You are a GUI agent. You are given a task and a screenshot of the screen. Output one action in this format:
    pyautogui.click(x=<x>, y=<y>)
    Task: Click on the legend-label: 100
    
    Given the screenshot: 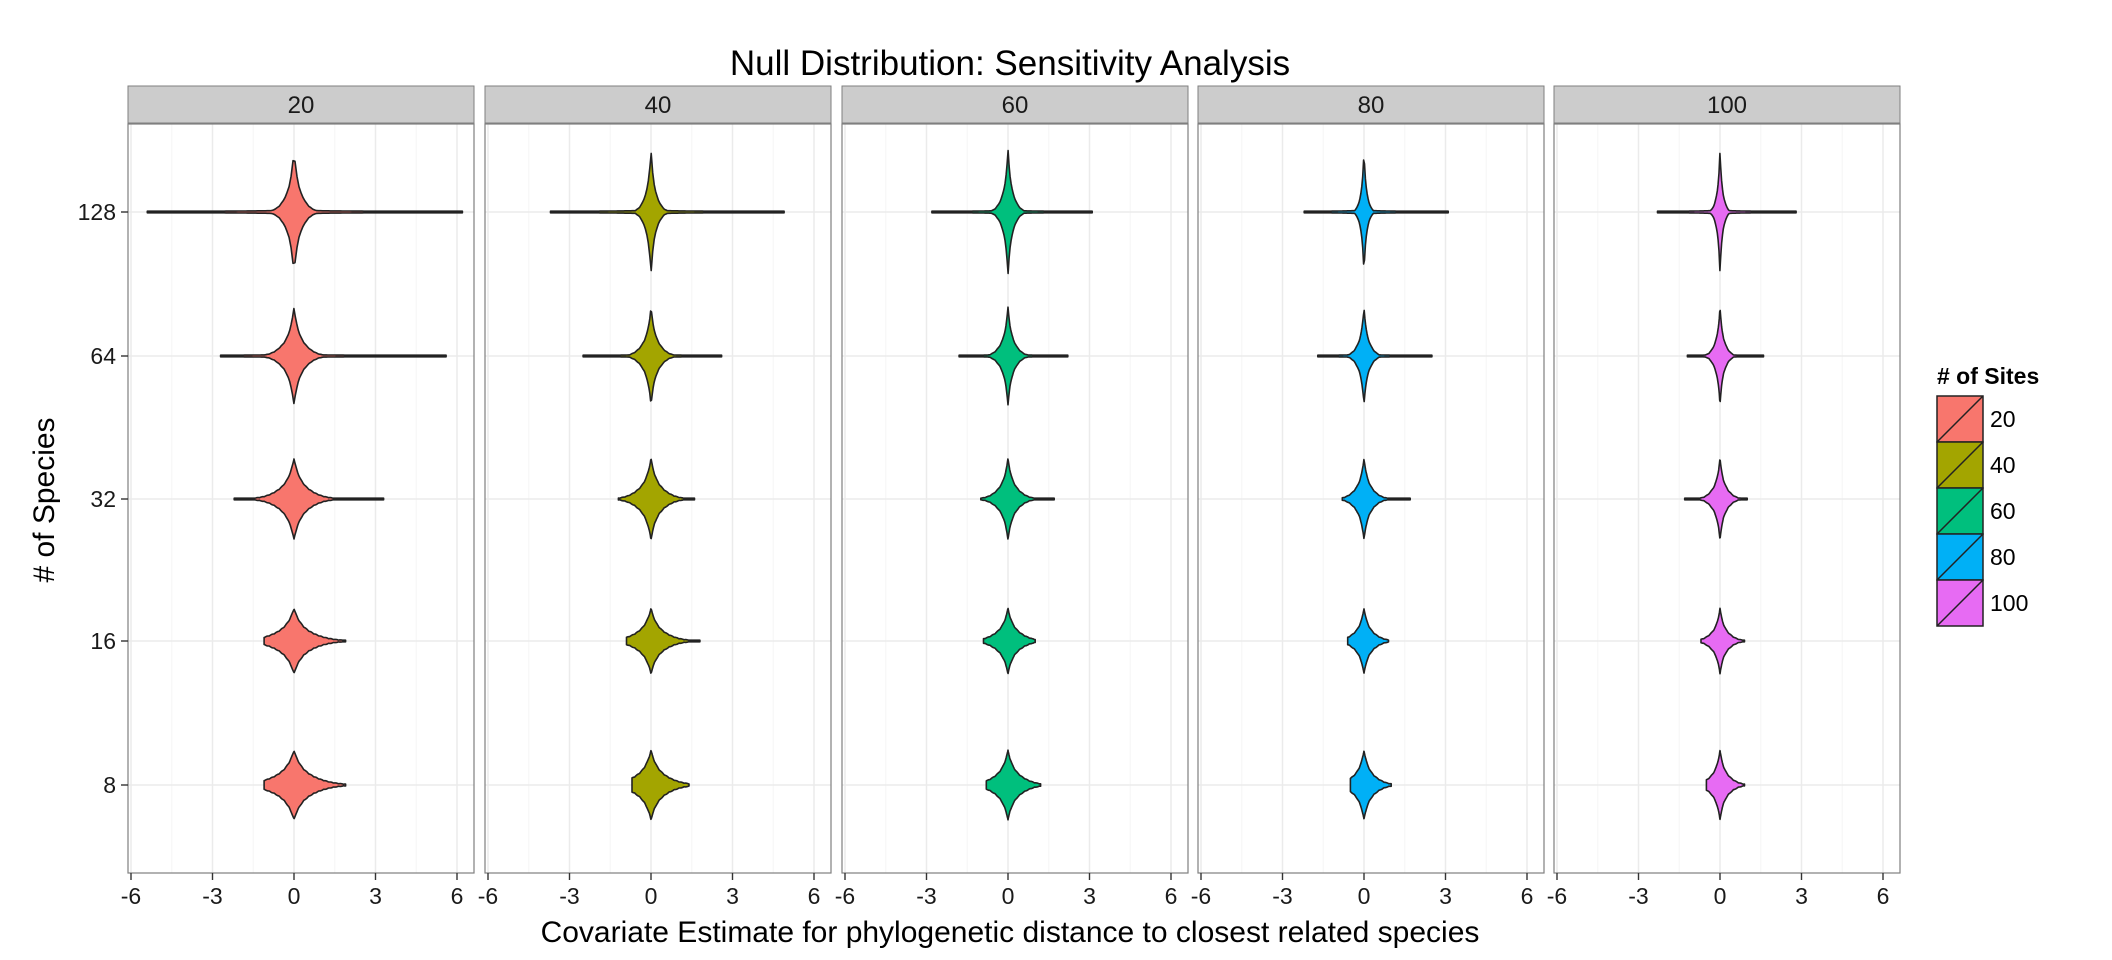 What is the action you would take?
    pyautogui.click(x=2009, y=603)
    